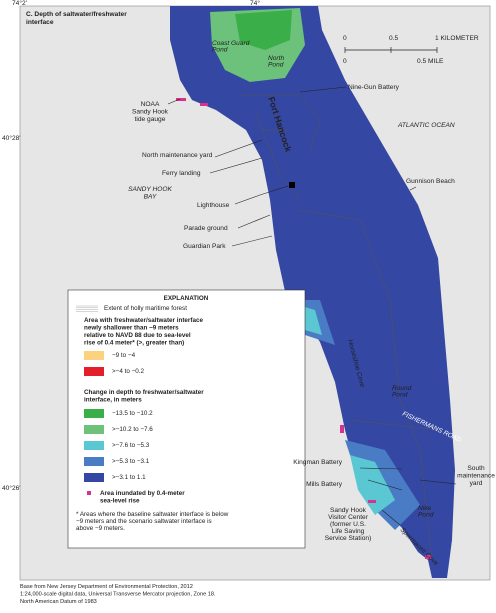  What do you see at coordinates (348, 517) in the screenshot?
I see `place-label: Visitor Center` at bounding box center [348, 517].